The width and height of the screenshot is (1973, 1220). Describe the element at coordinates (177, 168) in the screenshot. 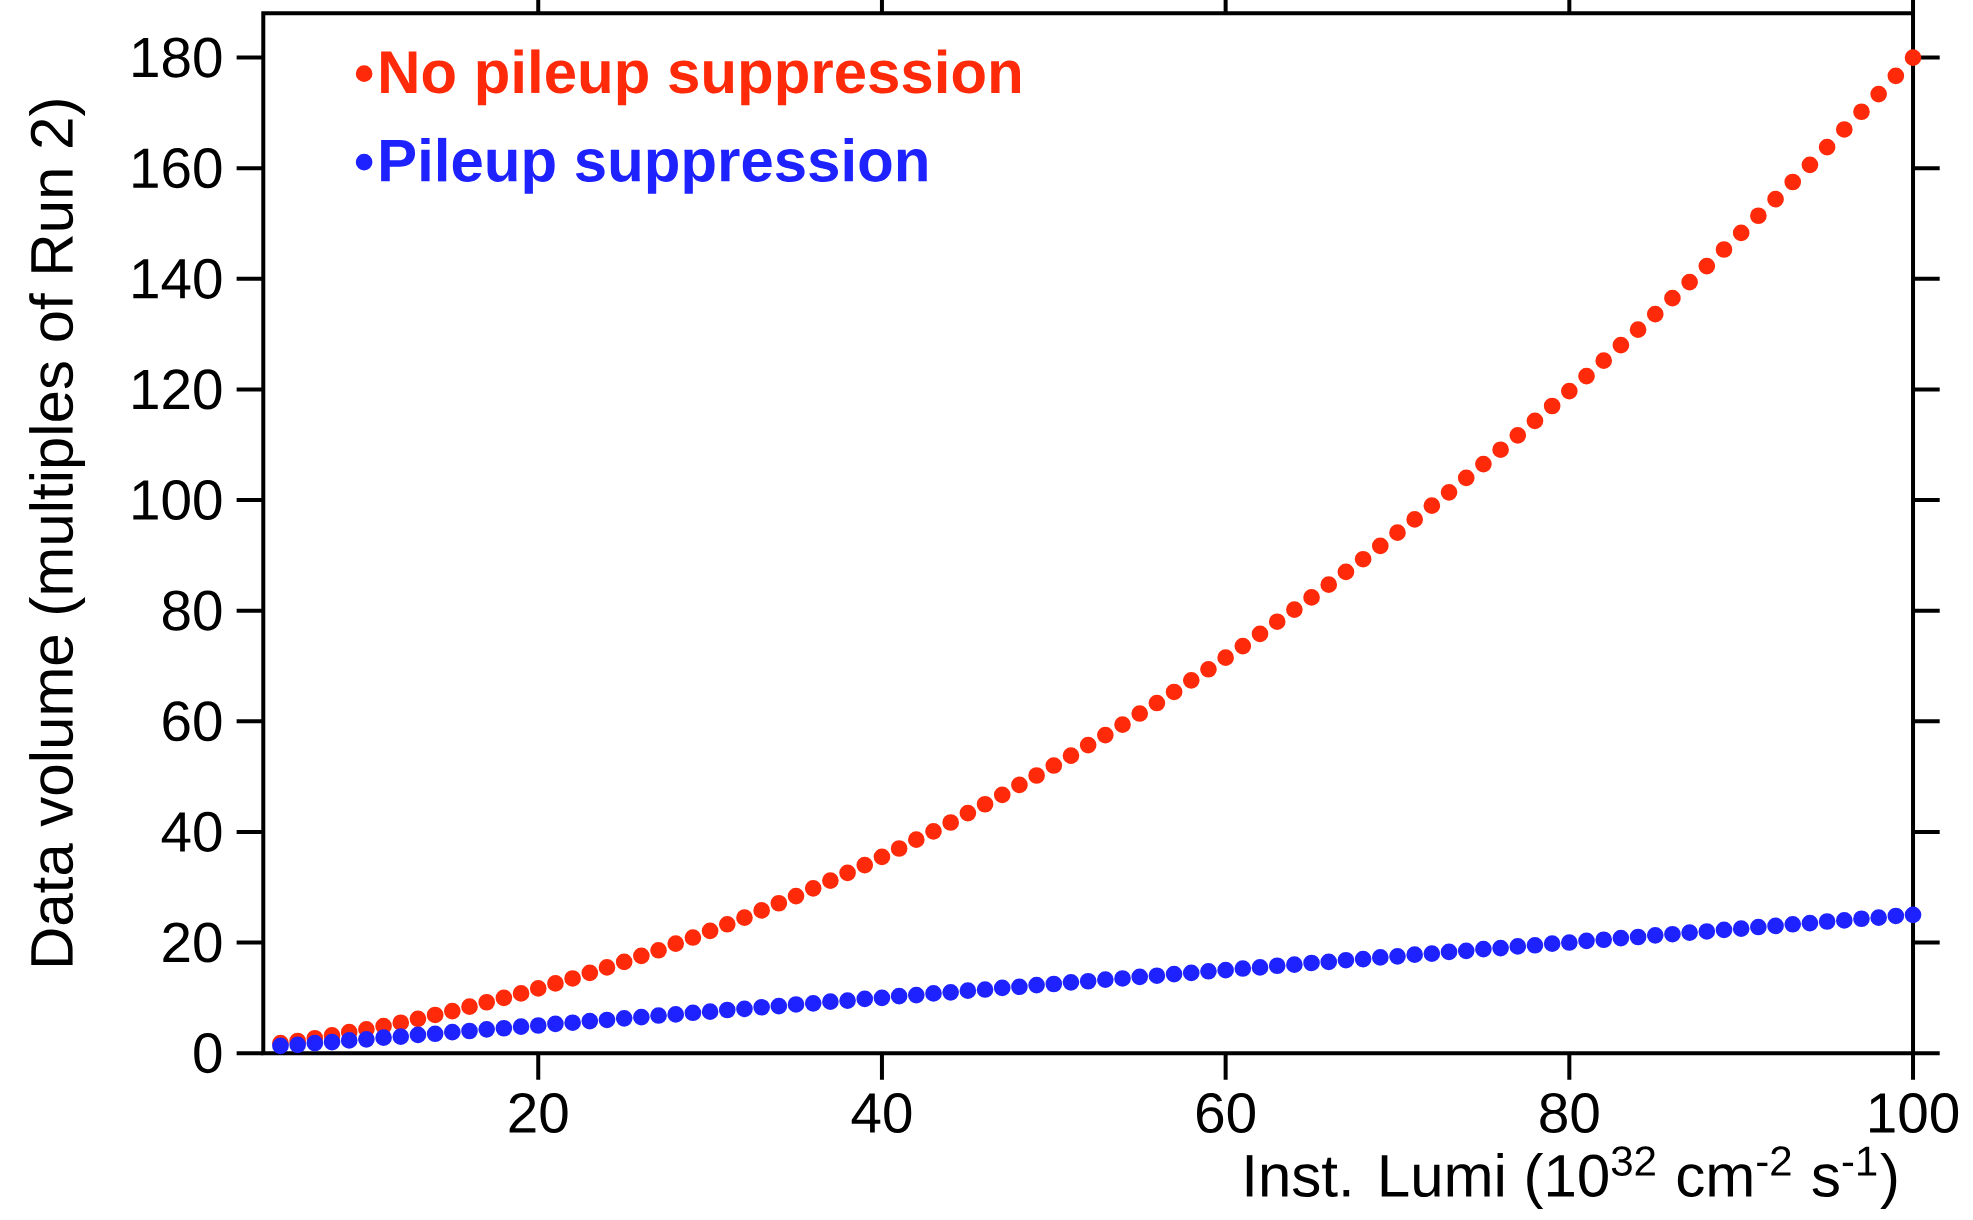

I see `y-tick-label: 160` at that location.